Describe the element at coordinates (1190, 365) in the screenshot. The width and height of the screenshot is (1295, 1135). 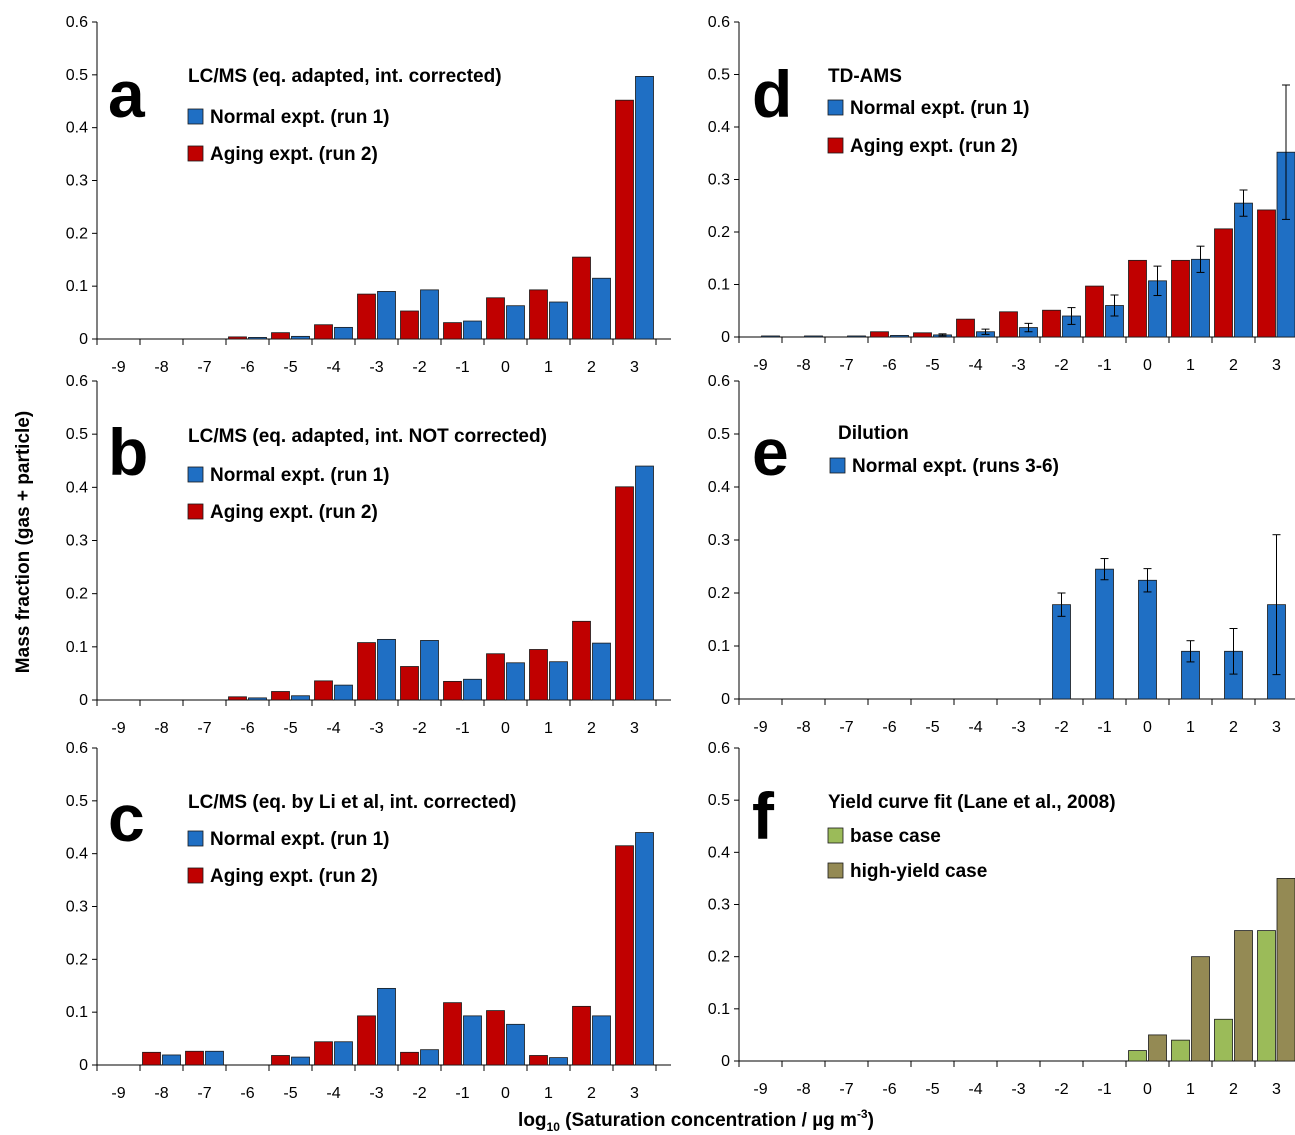
I see `x-tick-label: 1` at that location.